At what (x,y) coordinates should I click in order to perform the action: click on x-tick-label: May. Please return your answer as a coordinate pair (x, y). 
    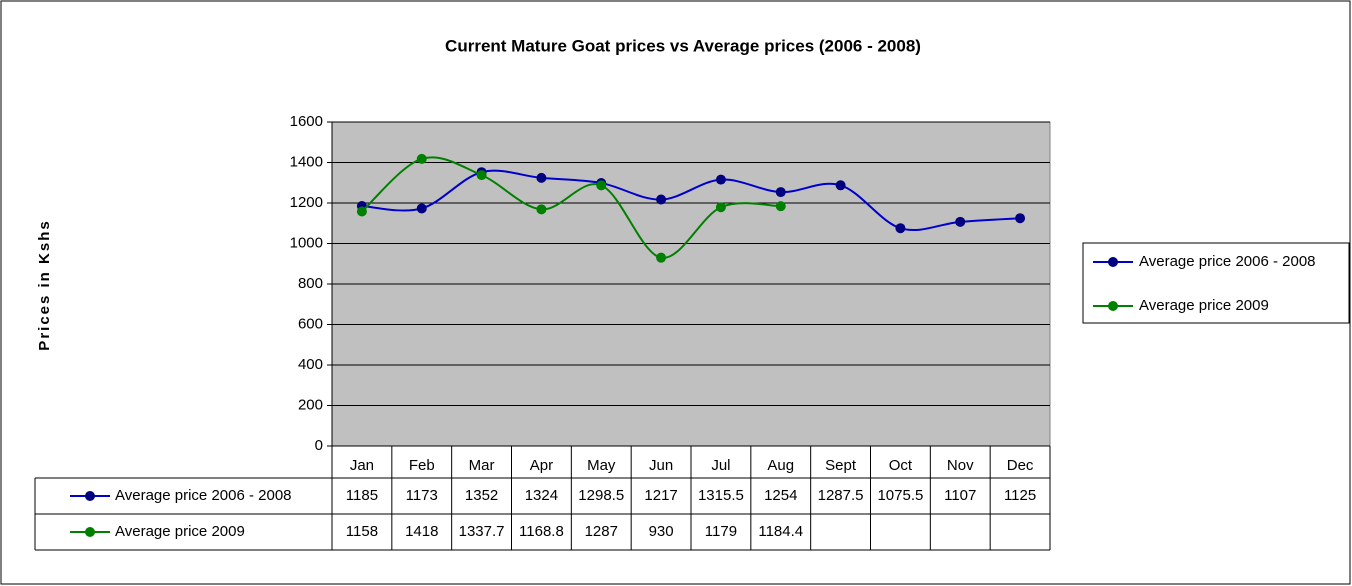
    Looking at the image, I should click on (601, 465).